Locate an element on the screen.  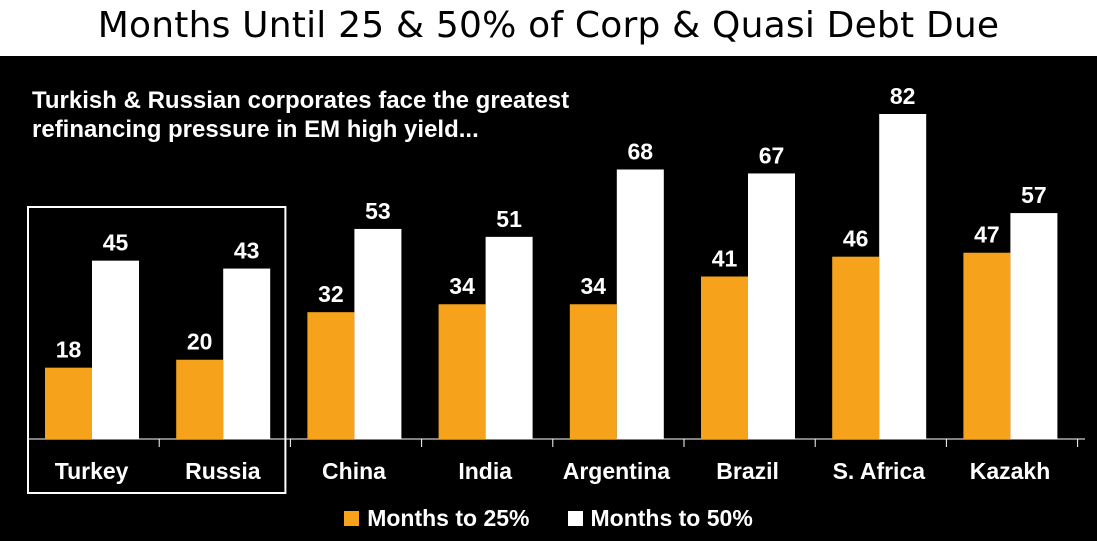
data-label-25: 41 is located at coordinates (725, 259).